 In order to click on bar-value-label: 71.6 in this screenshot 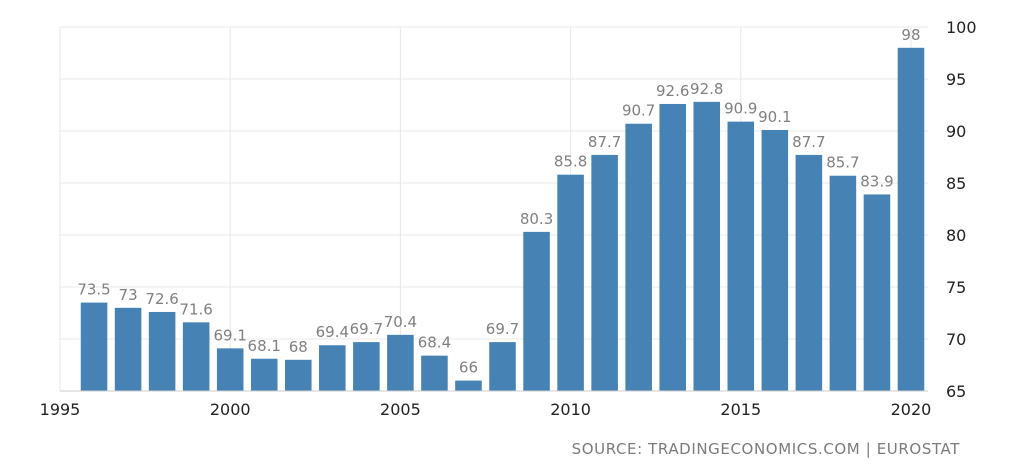, I will do `click(195, 309)`.